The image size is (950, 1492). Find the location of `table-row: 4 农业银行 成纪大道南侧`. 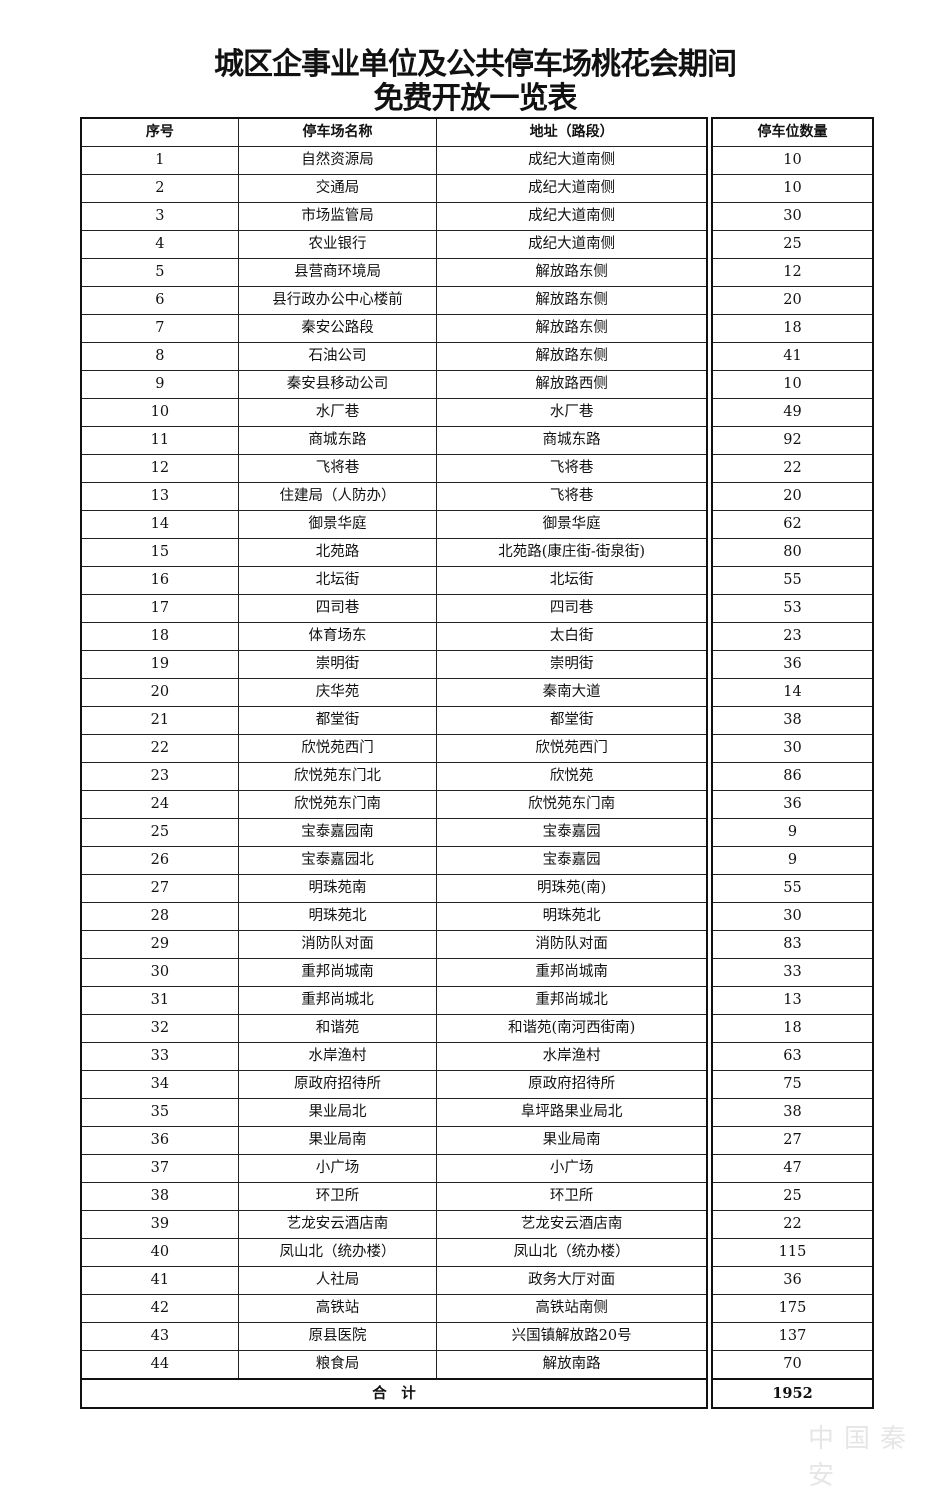

table-row: 4 农业银行 成纪大道南侧 is located at coordinates (394, 244).